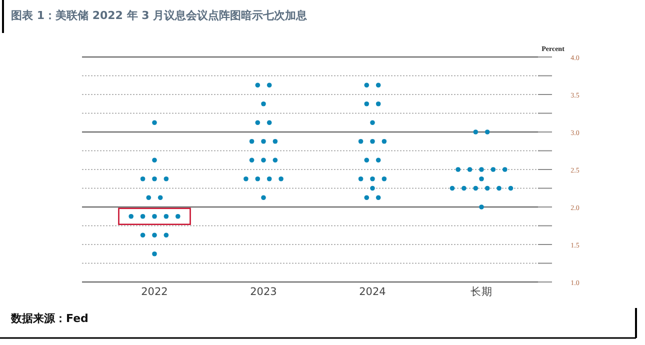 This screenshot has width=645, height=345. What do you see at coordinates (481, 291) in the screenshot?
I see `x-tick-label: 长期` at bounding box center [481, 291].